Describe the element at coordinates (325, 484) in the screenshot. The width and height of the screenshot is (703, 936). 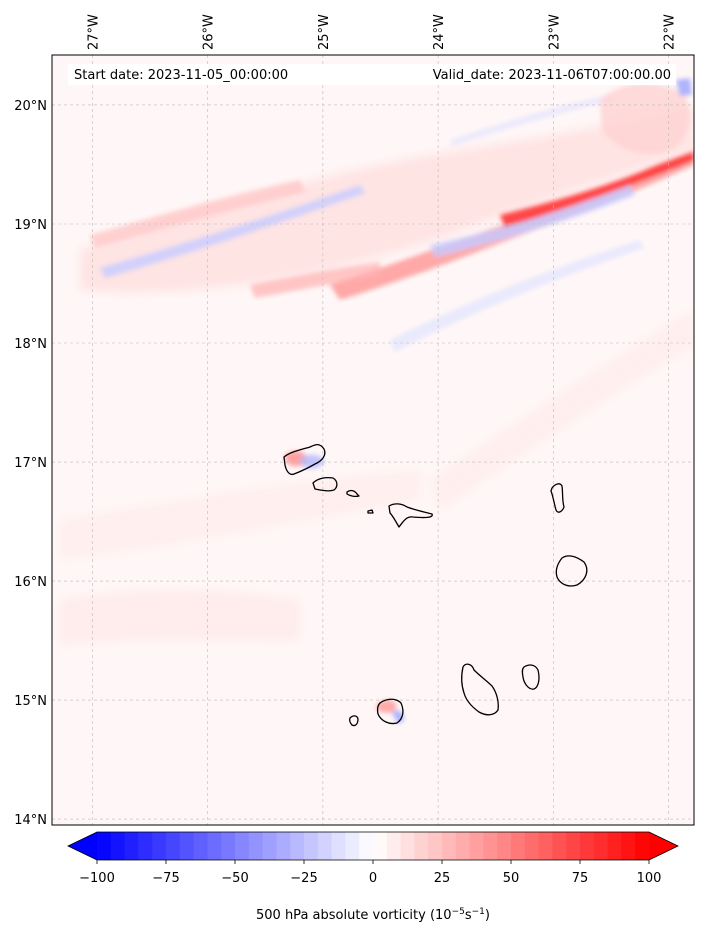
I see `island-sao-vicente` at that location.